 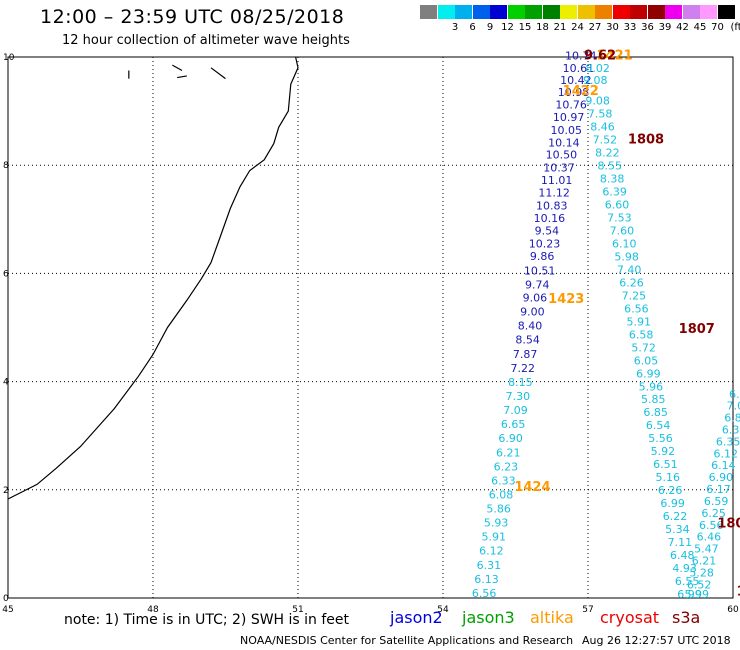 What do you see at coordinates (653, 399) in the screenshot?
I see `wave-height-value: 5.85` at bounding box center [653, 399].